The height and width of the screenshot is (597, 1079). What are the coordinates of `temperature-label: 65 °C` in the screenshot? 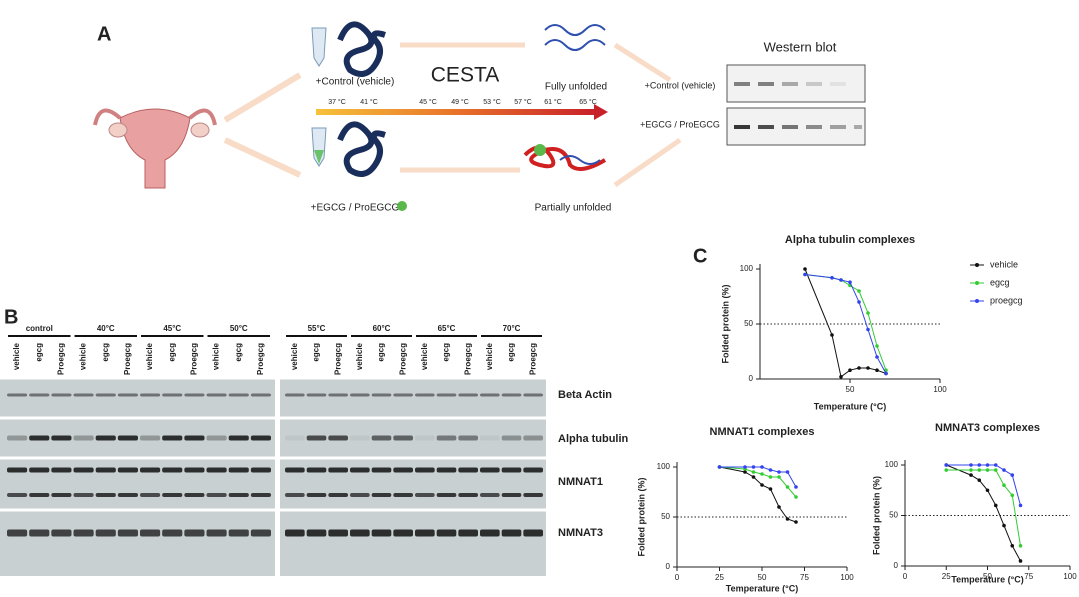 It's located at (588, 102).